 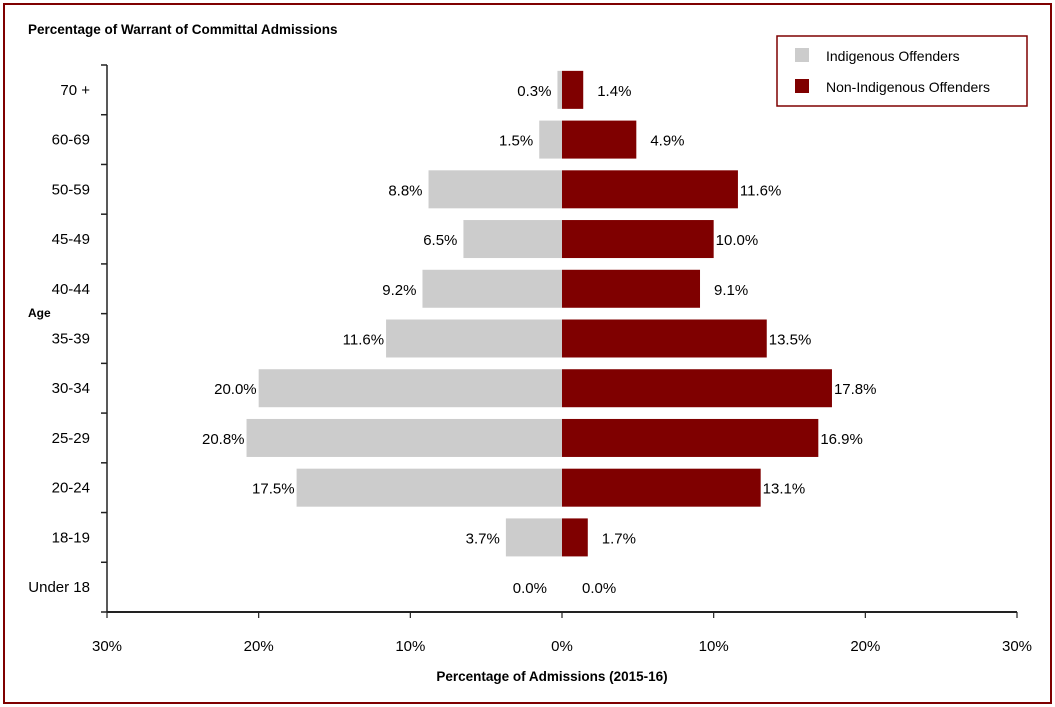 What do you see at coordinates (71, 339) in the screenshot?
I see `y-tick-label: 35-39` at bounding box center [71, 339].